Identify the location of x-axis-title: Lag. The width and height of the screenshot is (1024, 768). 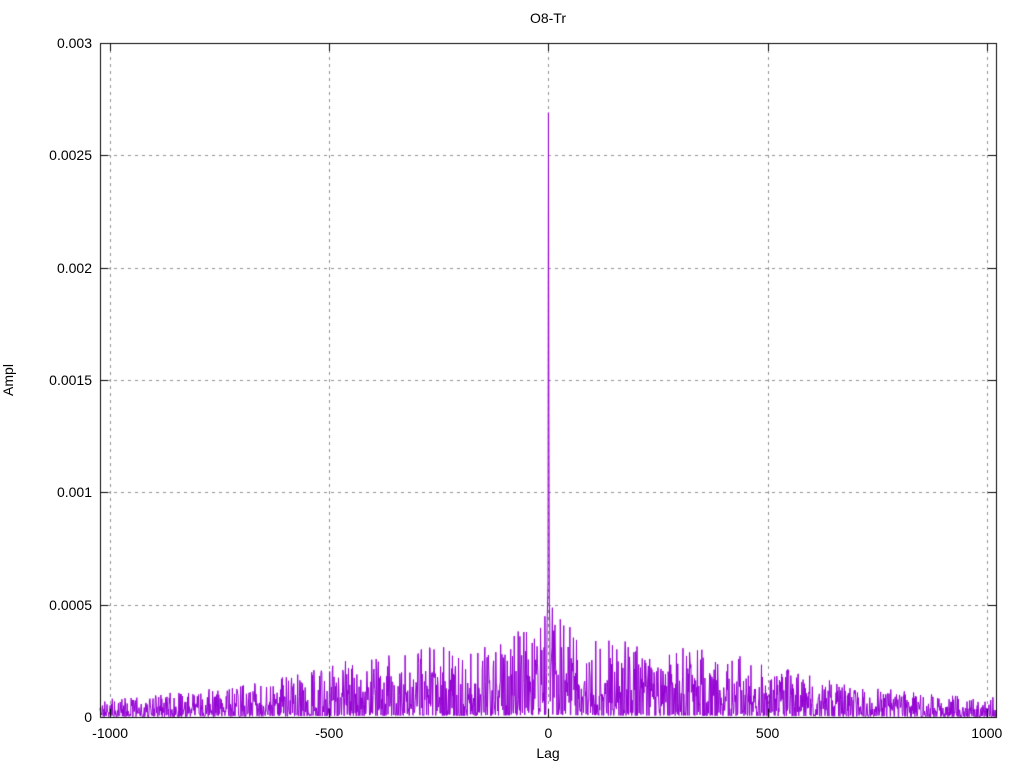
(548, 753).